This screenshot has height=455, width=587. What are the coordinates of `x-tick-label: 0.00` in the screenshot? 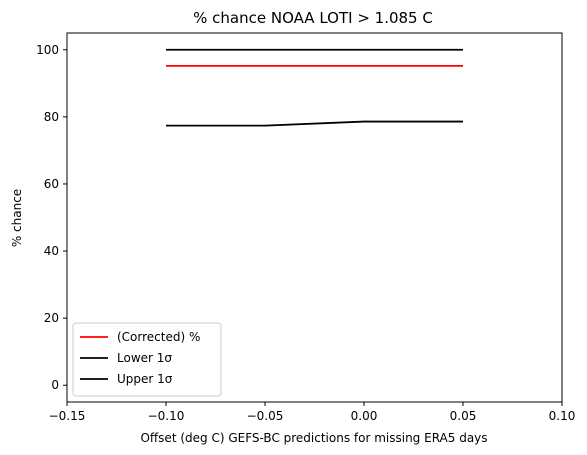 It's located at (364, 416).